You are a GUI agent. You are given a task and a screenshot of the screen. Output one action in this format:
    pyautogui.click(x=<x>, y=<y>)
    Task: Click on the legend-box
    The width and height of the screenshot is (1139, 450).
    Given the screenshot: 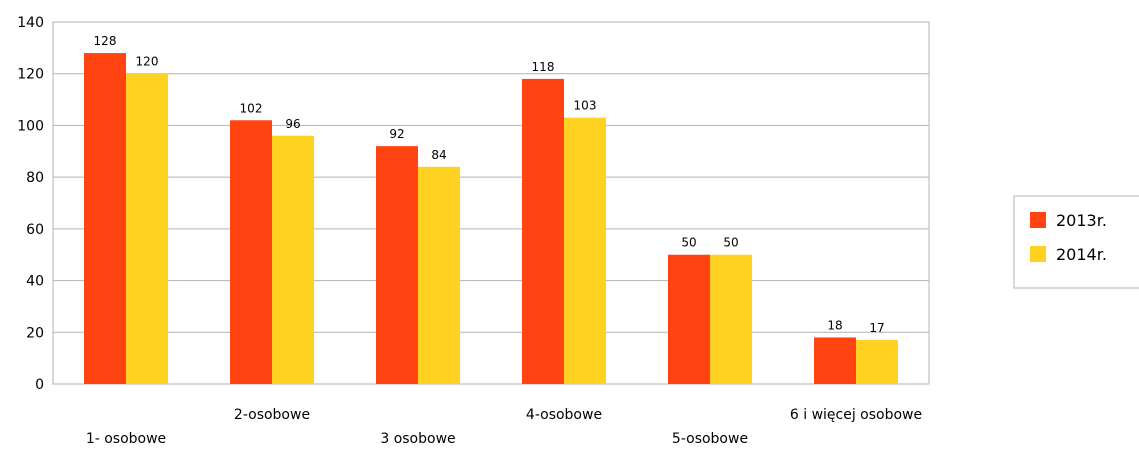 What is the action you would take?
    pyautogui.click(x=1076, y=242)
    